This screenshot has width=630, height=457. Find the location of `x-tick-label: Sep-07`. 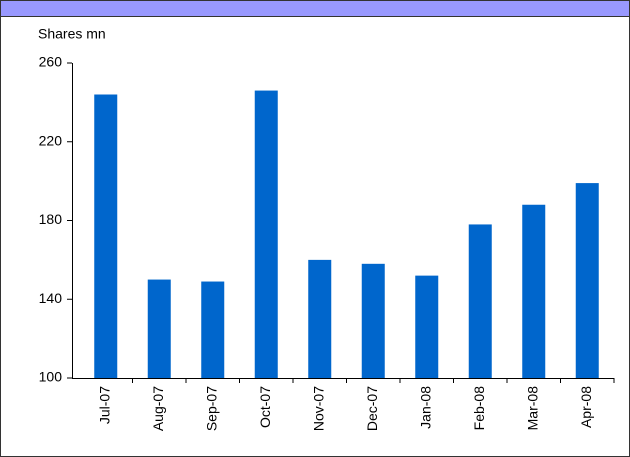

x-tick-label: Sep-07 is located at coordinates (211, 408).